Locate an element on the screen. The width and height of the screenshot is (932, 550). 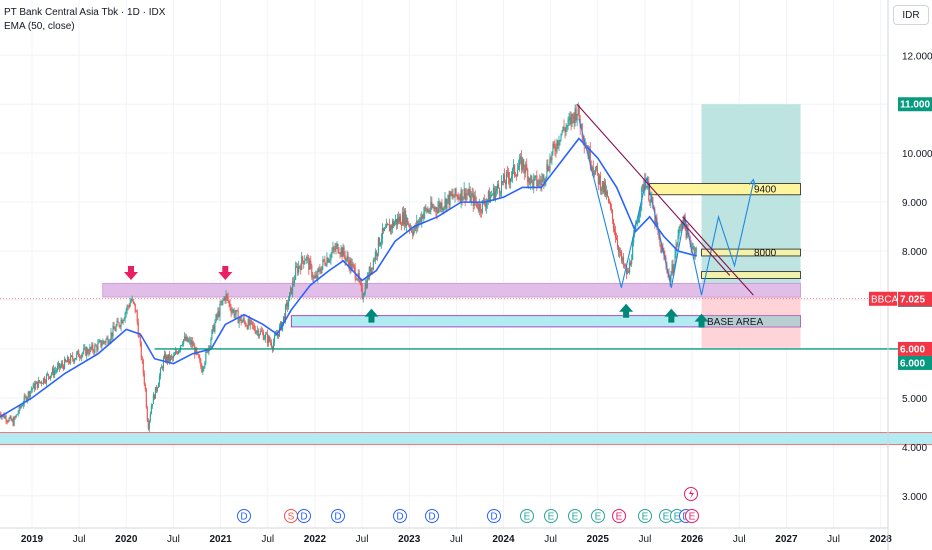
event-marker-d is located at coordinates (400, 516).